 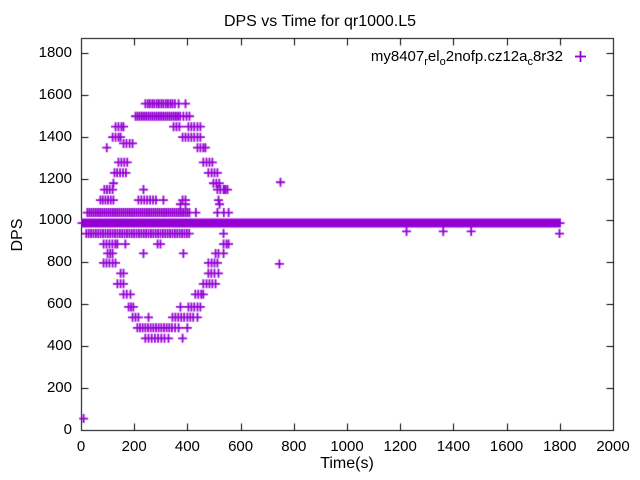 I want to click on y-tick-label: 1200, so click(x=55, y=178).